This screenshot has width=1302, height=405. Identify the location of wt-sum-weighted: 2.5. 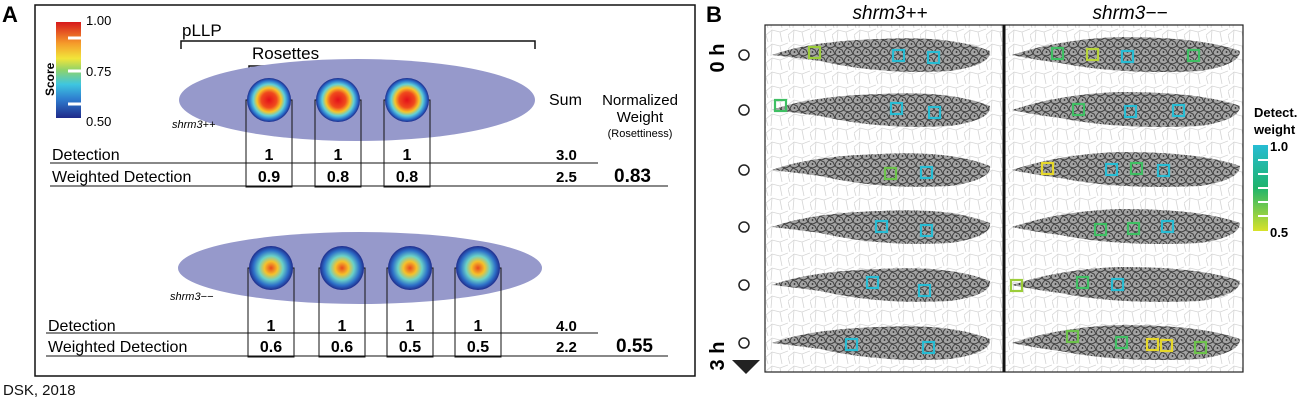
(566, 177).